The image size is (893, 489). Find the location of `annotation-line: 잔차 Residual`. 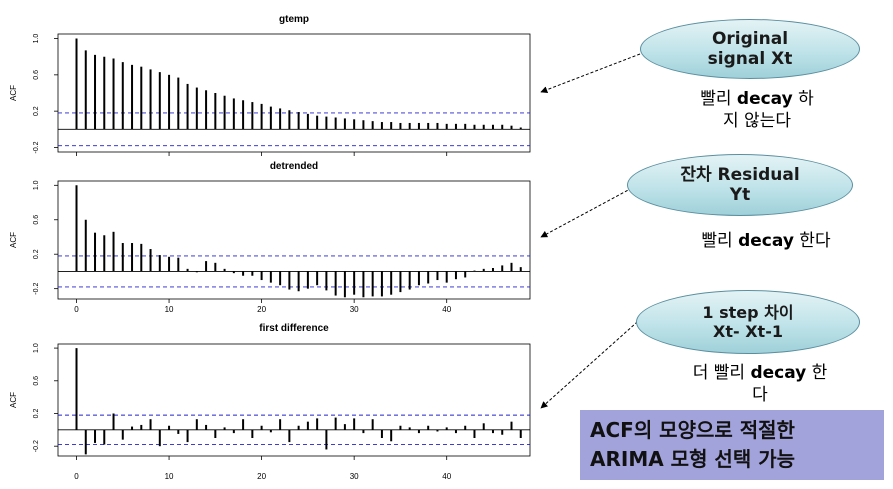

annotation-line: 잔차 Residual is located at coordinates (740, 174).